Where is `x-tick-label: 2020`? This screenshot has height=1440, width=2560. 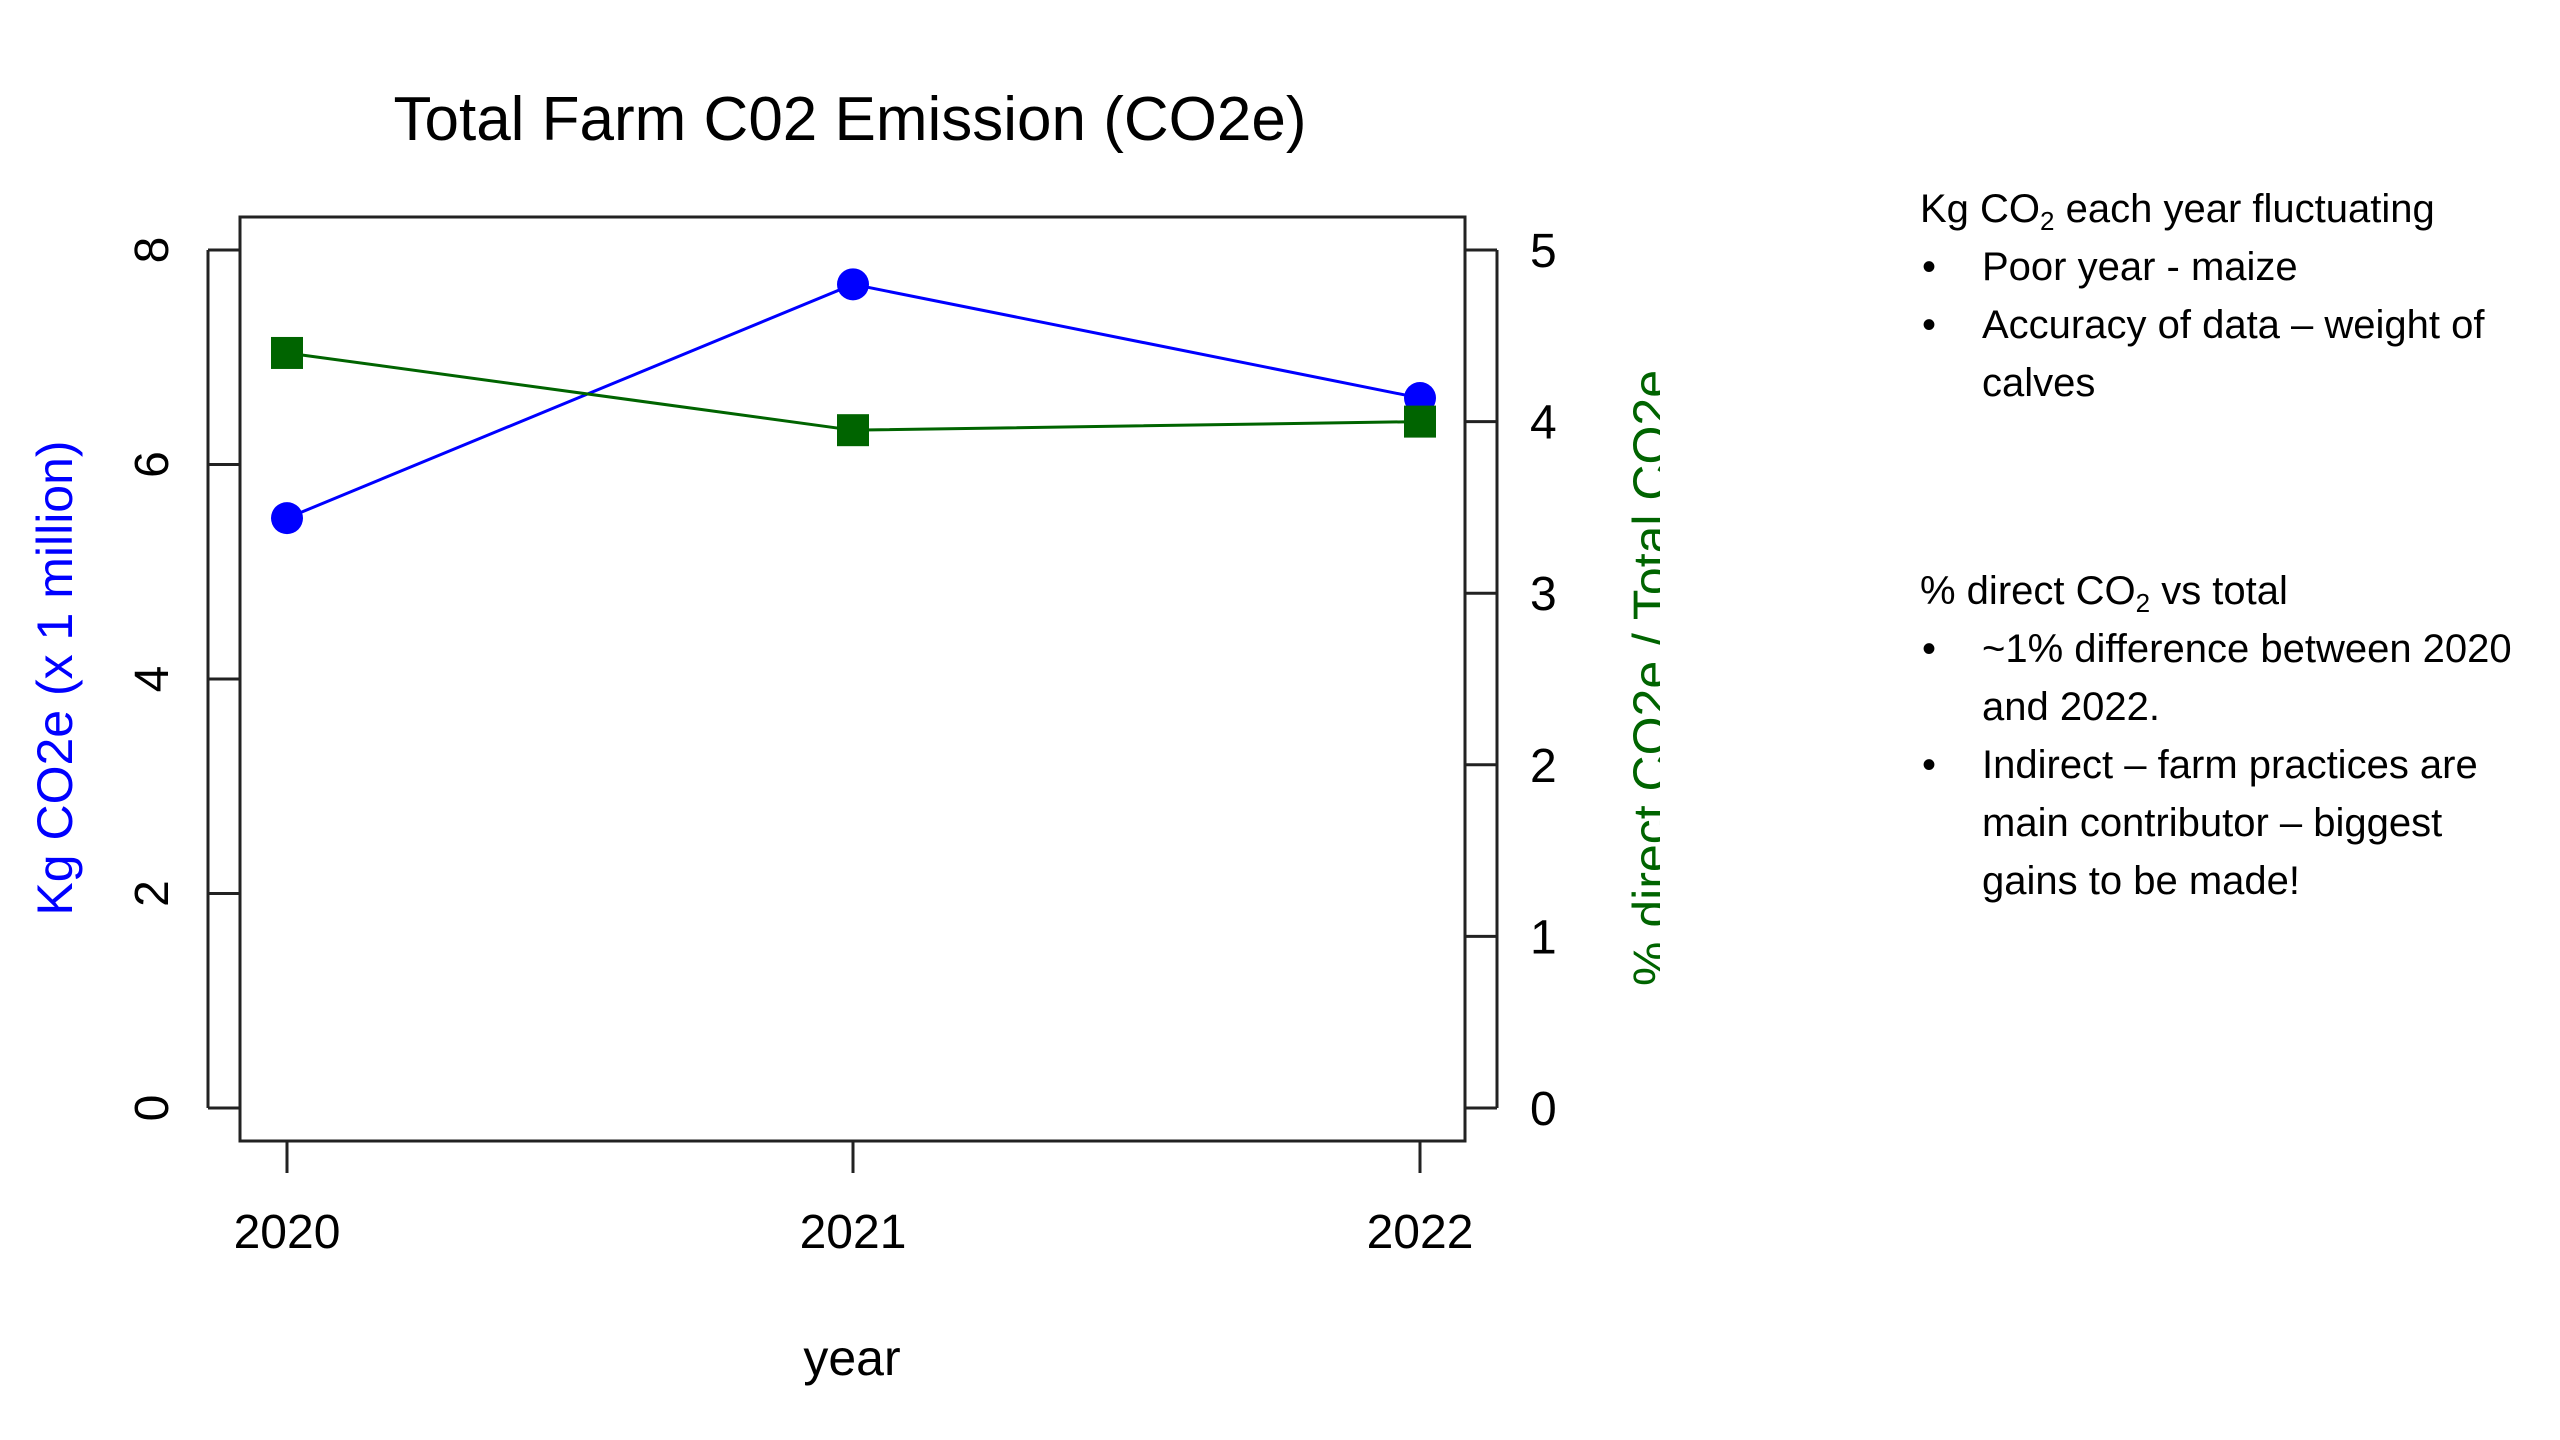 x-tick-label: 2020 is located at coordinates (287, 1232).